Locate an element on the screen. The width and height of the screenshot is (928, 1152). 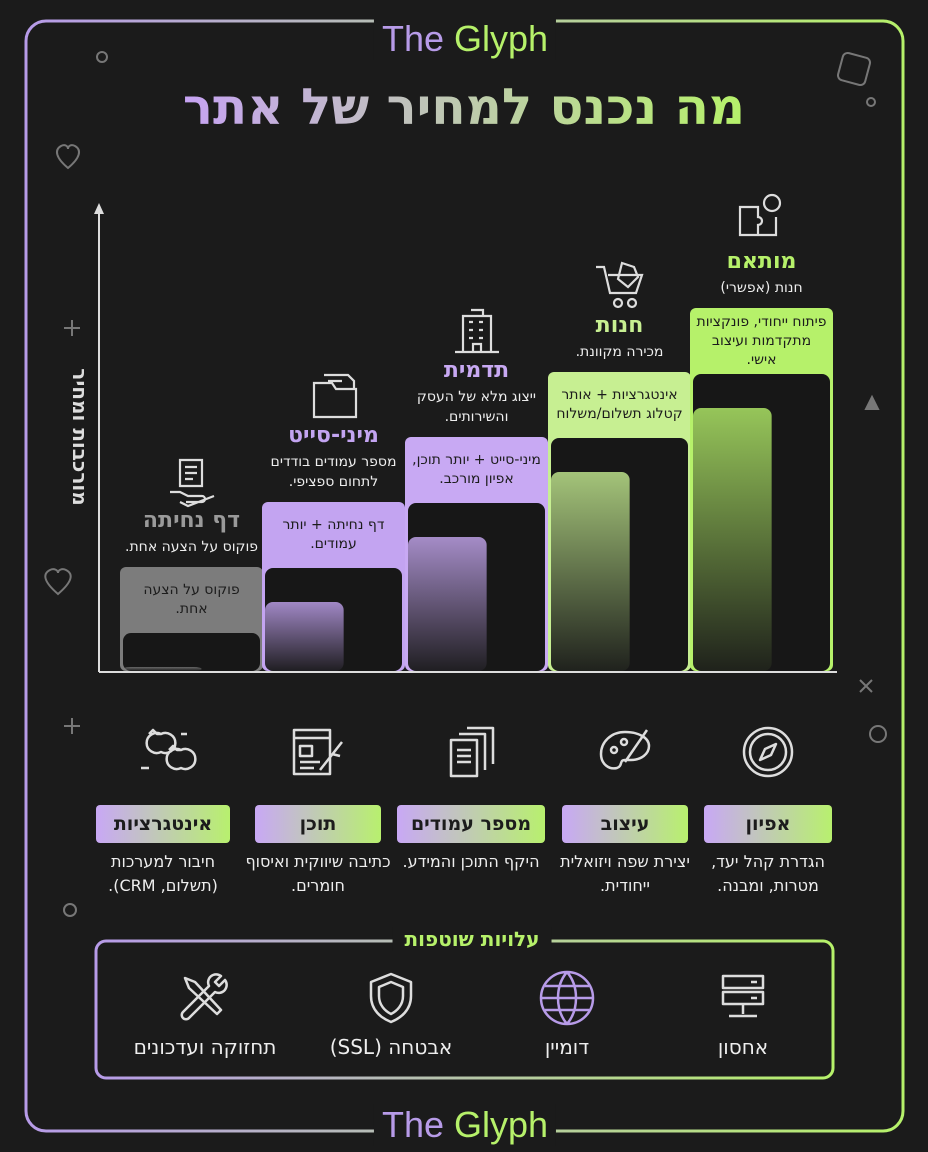
tier-subtitle: חנות (אפשרי) is located at coordinates (761, 288).